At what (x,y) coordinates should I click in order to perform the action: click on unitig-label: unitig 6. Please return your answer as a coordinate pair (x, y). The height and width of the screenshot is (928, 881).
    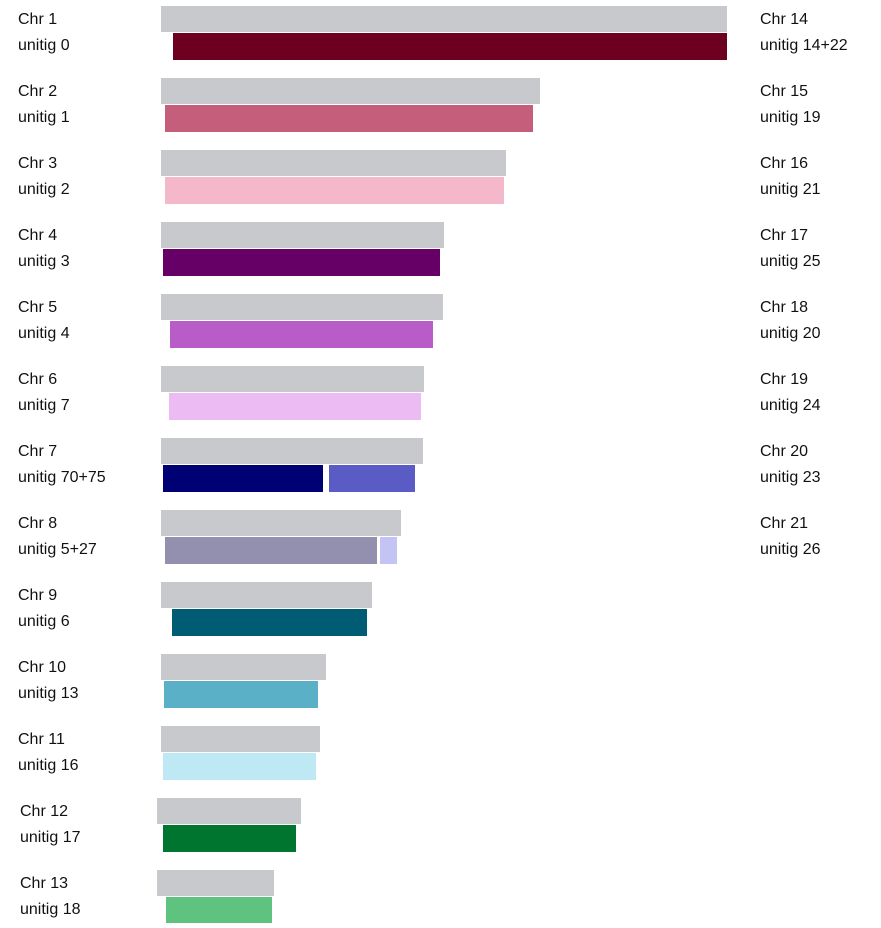
    Looking at the image, I should click on (44, 621).